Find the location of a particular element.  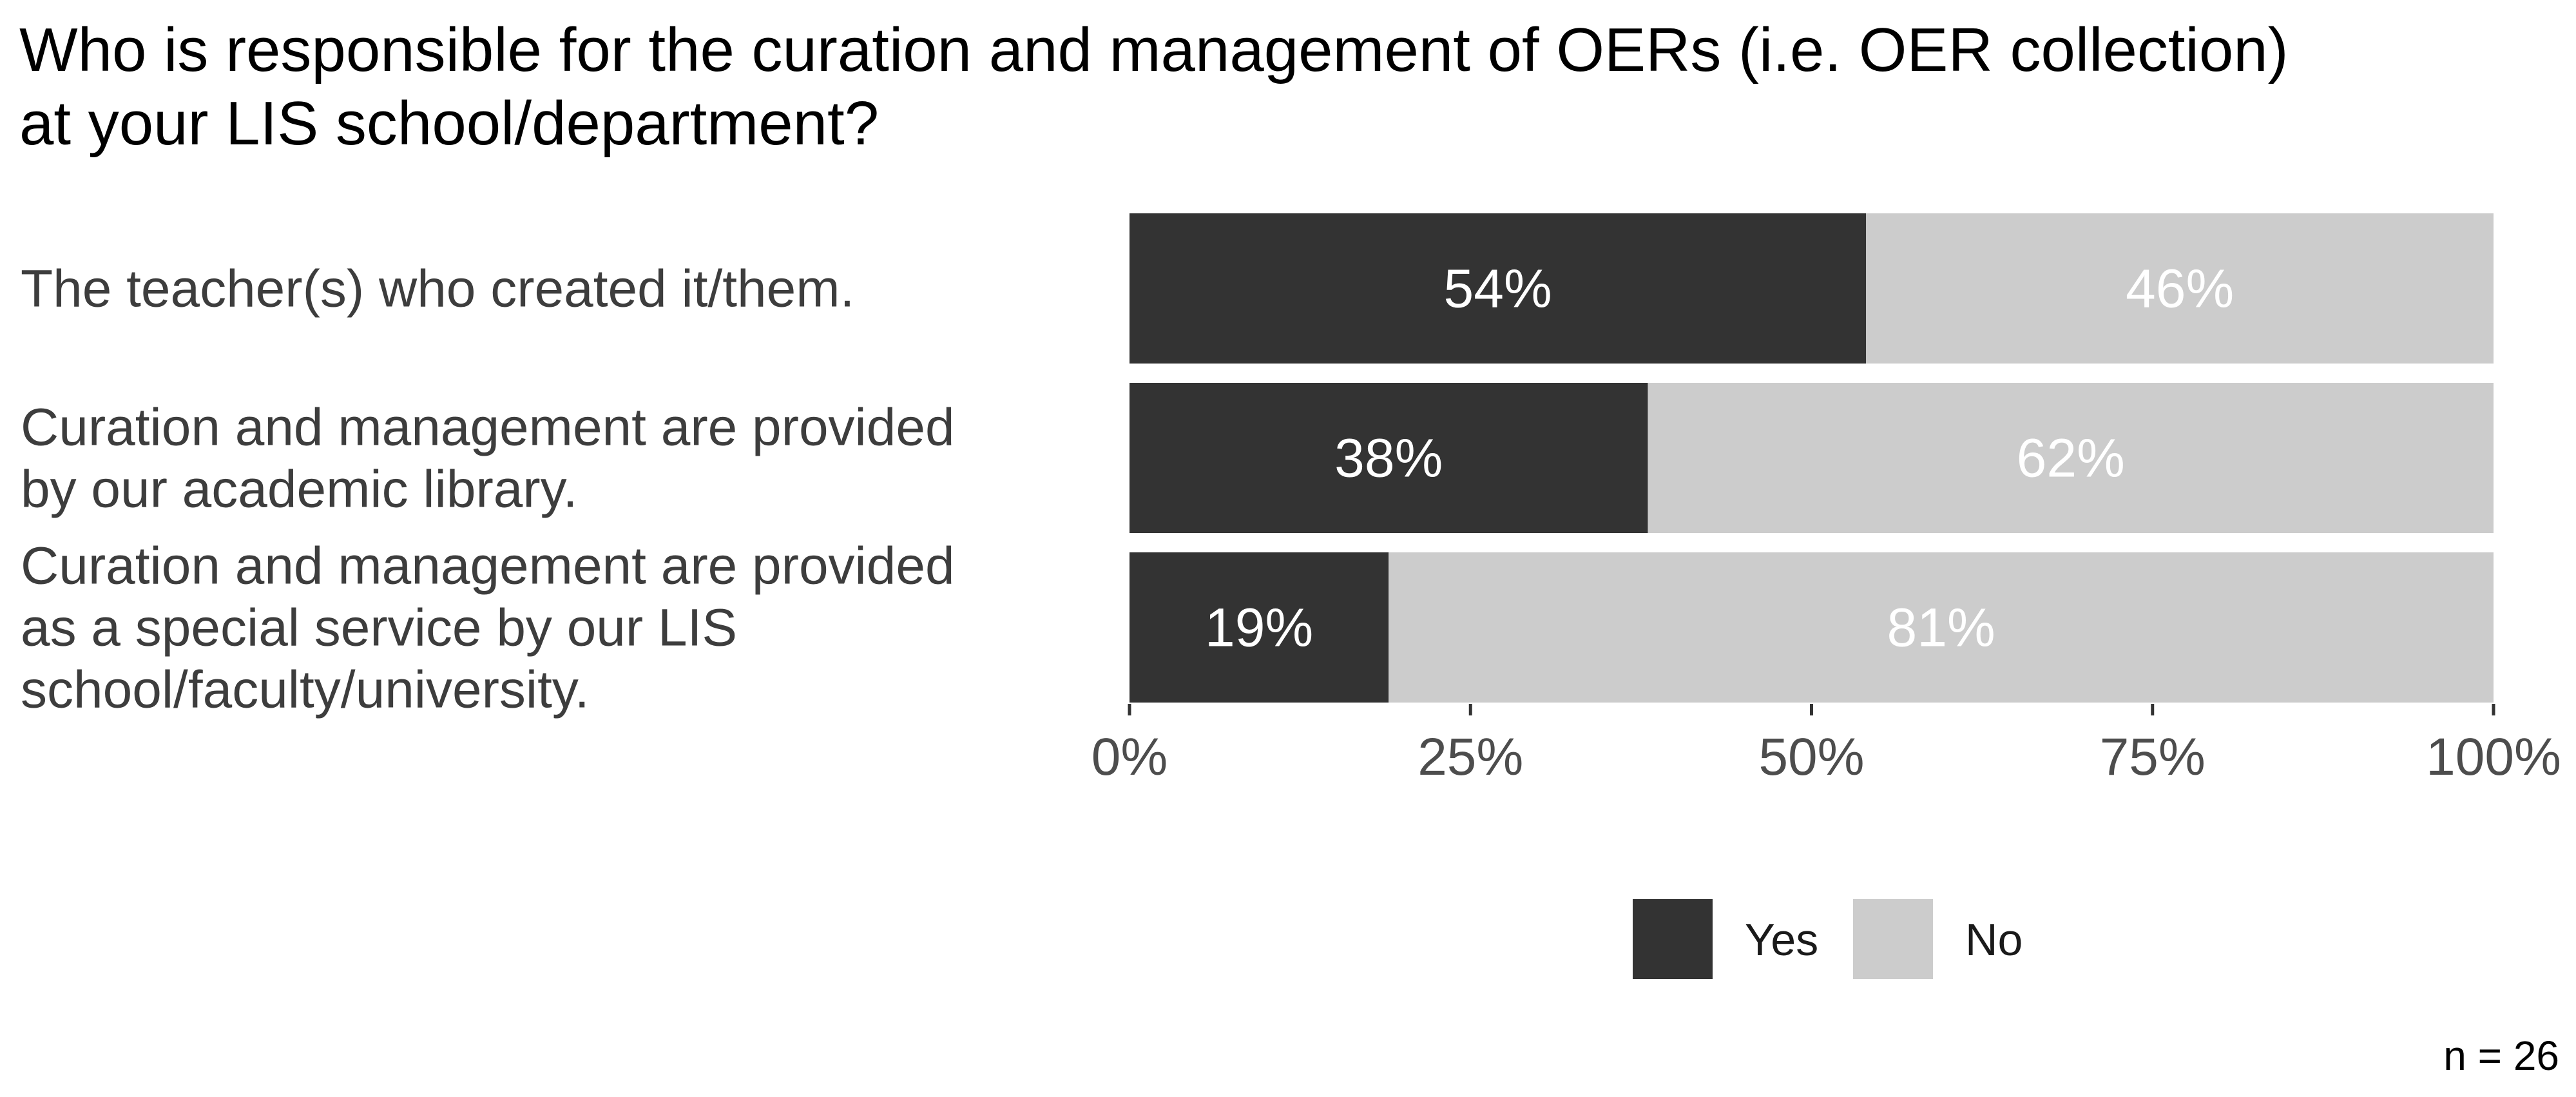

title-line: at your LIS school/department? is located at coordinates (449, 123).